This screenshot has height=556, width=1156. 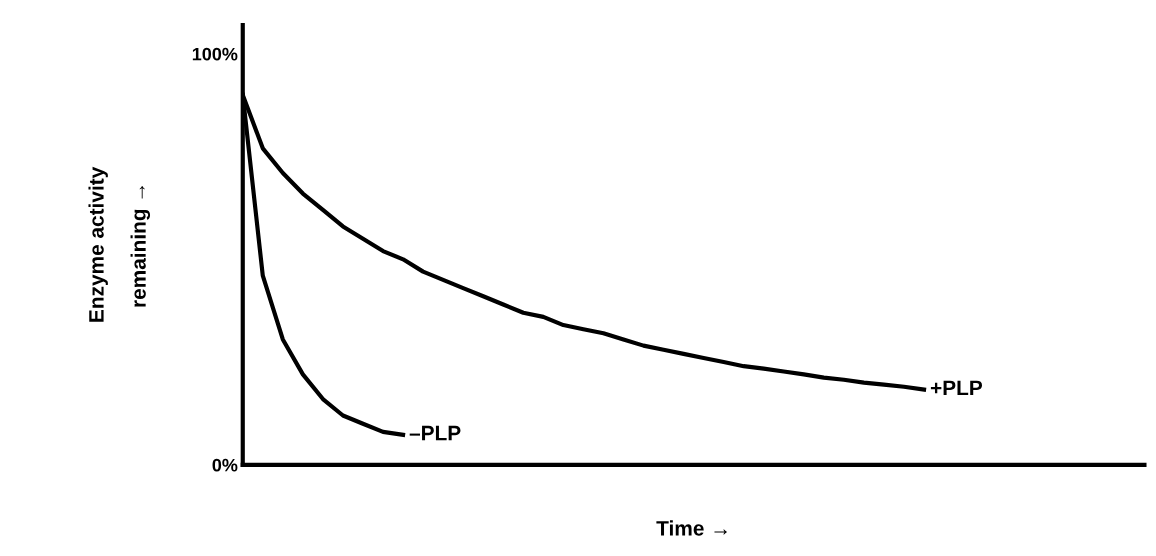 I want to click on series-label: +PLP, so click(x=956, y=387).